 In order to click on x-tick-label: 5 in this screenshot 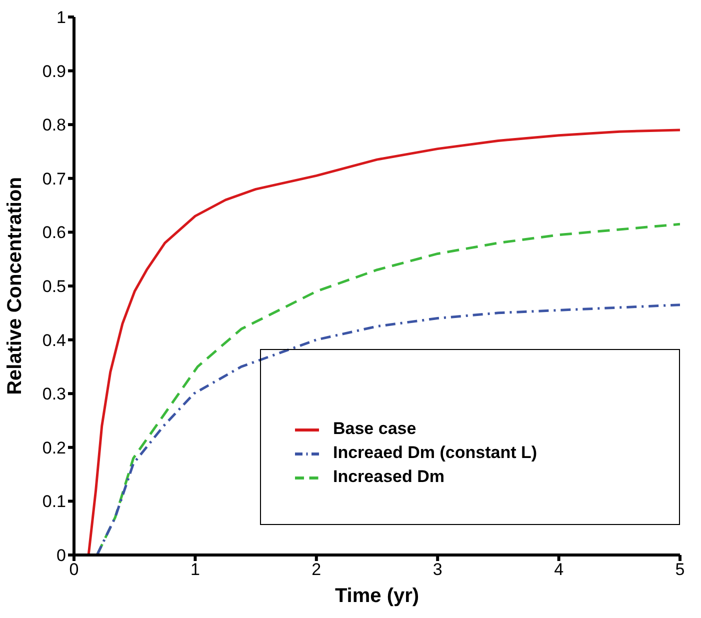, I will do `click(680, 570)`.